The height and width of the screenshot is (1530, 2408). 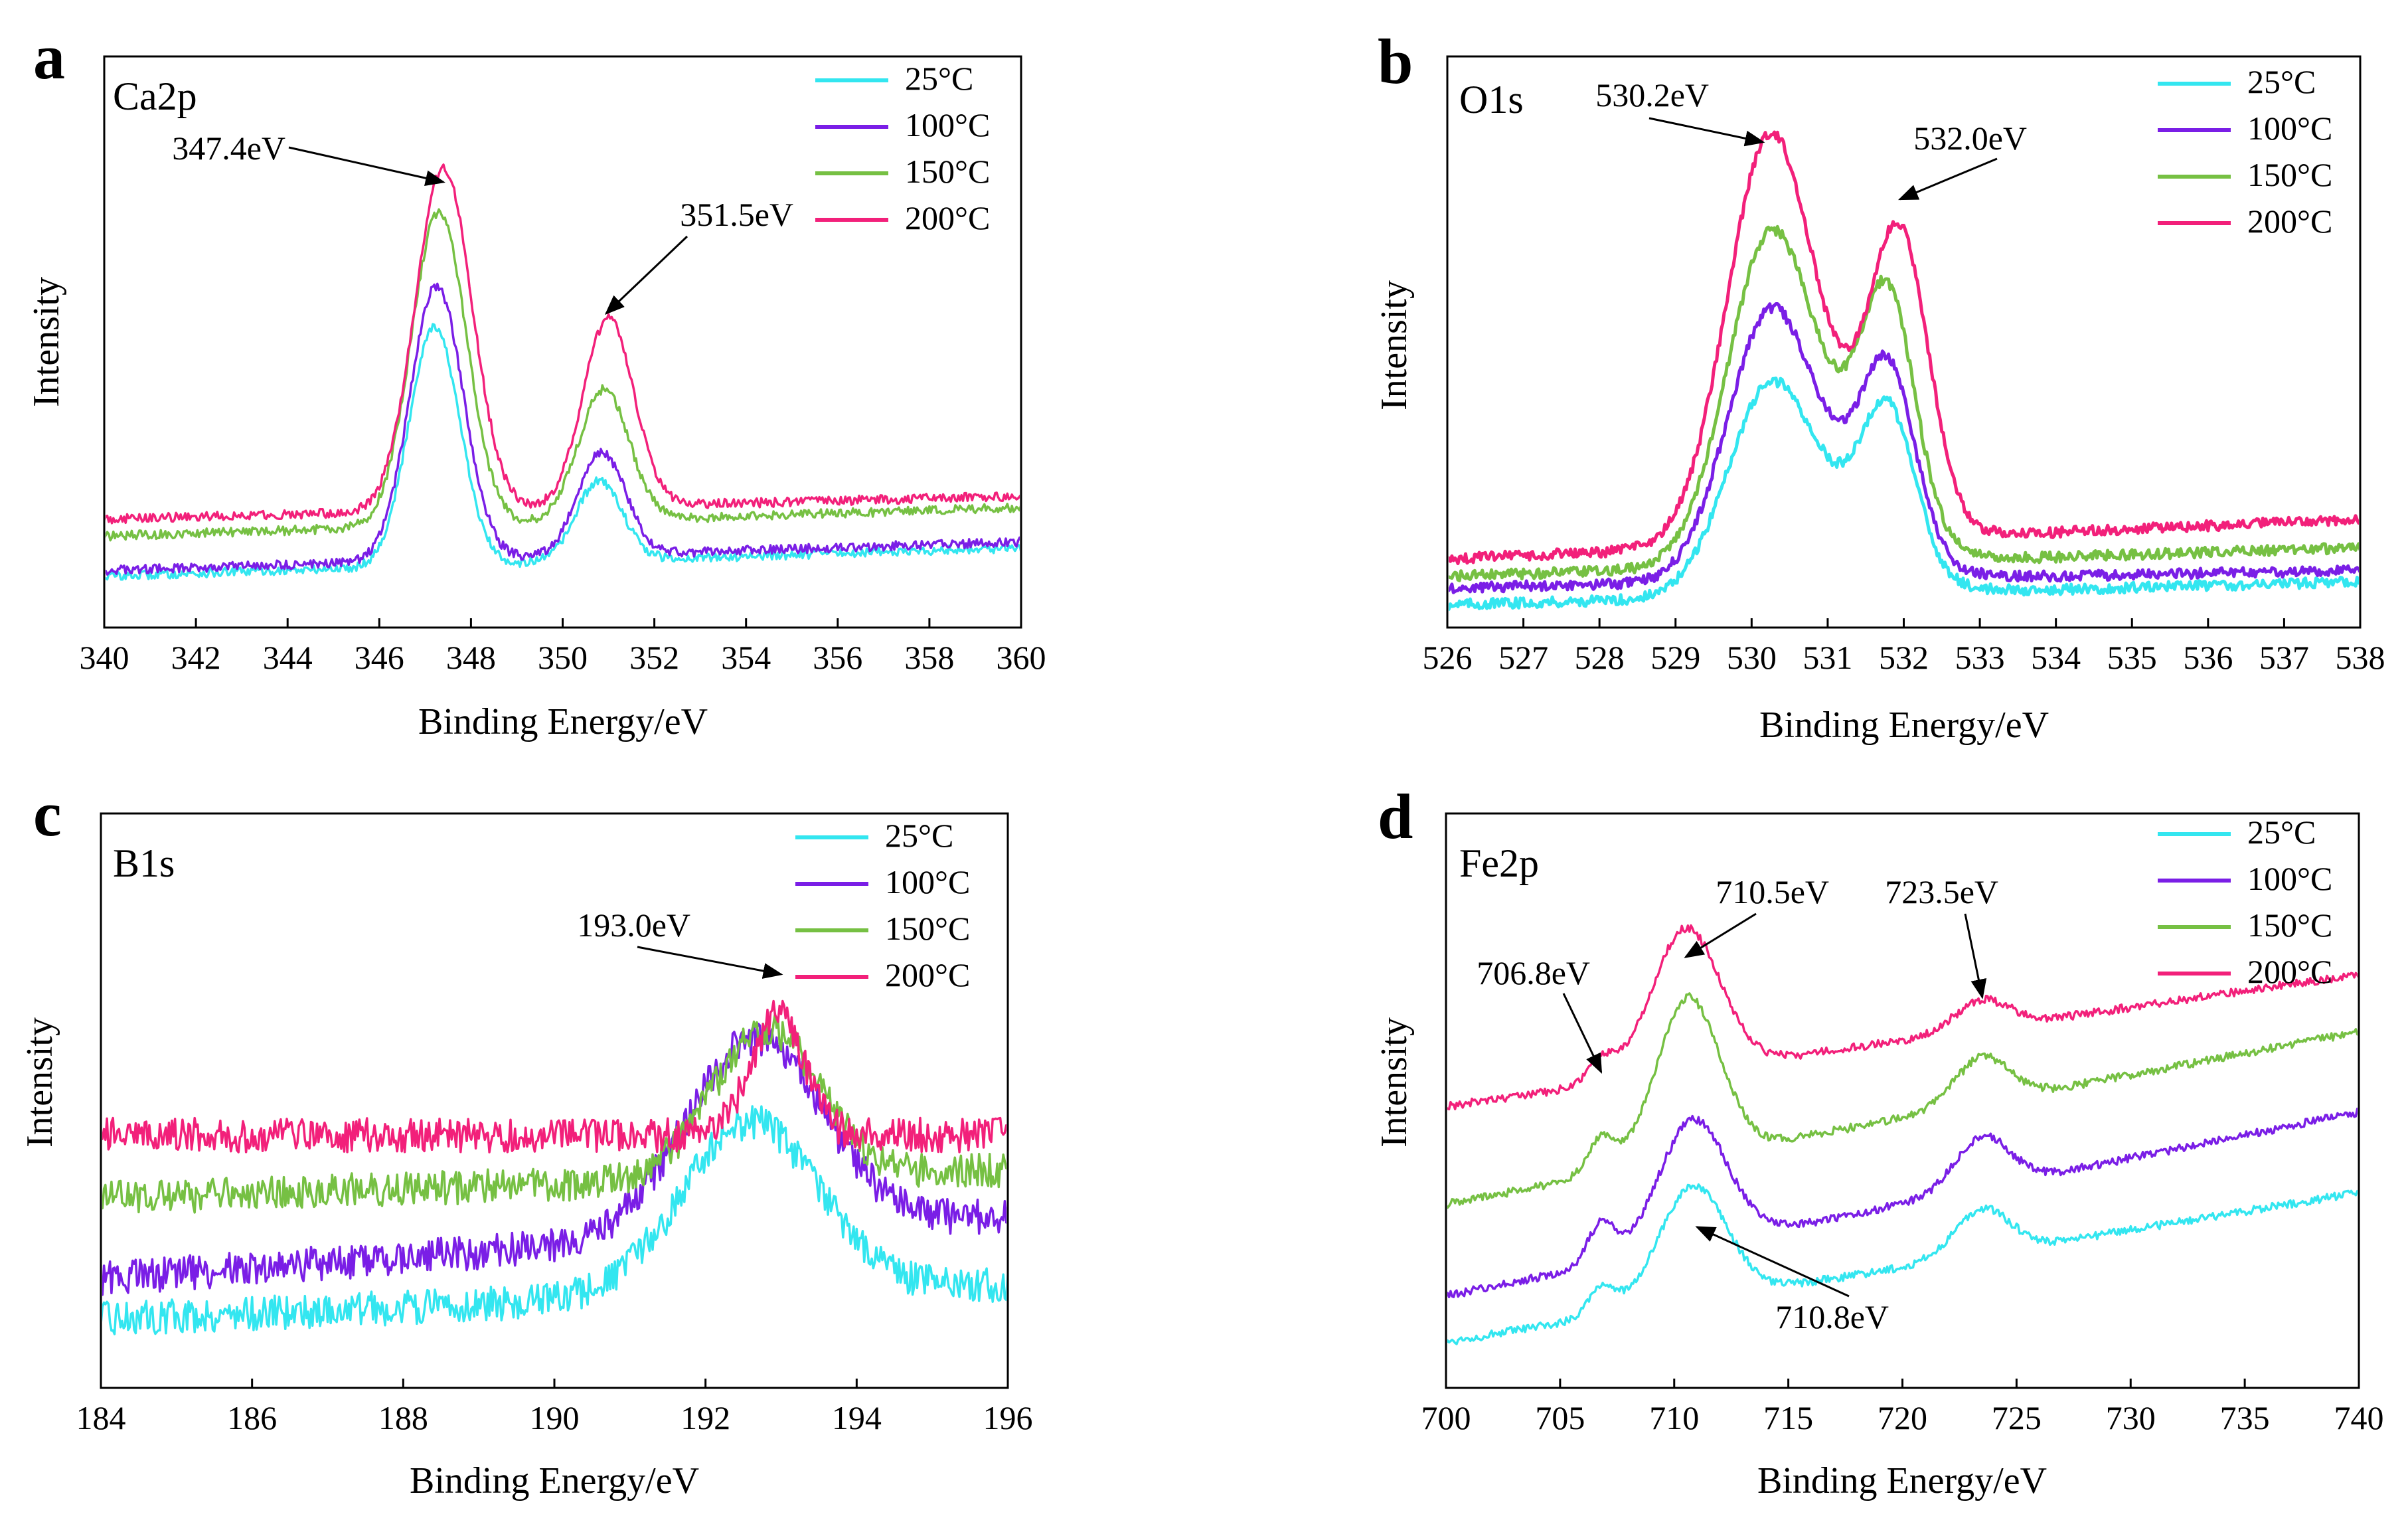 I want to click on x-tick-label: 360, so click(x=1021, y=657).